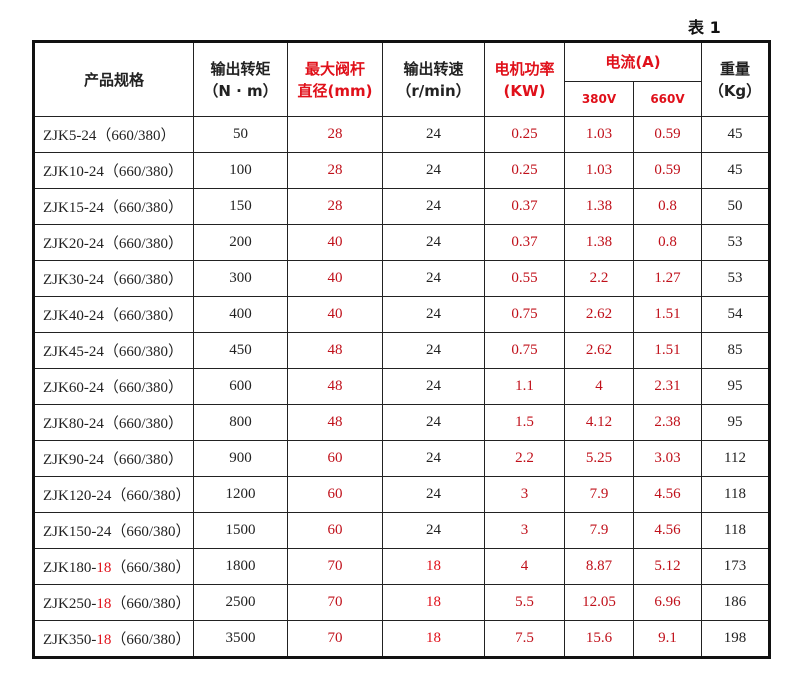 The height and width of the screenshot is (675, 800). I want to click on model-prefix: ZJK20-24, so click(73, 244).